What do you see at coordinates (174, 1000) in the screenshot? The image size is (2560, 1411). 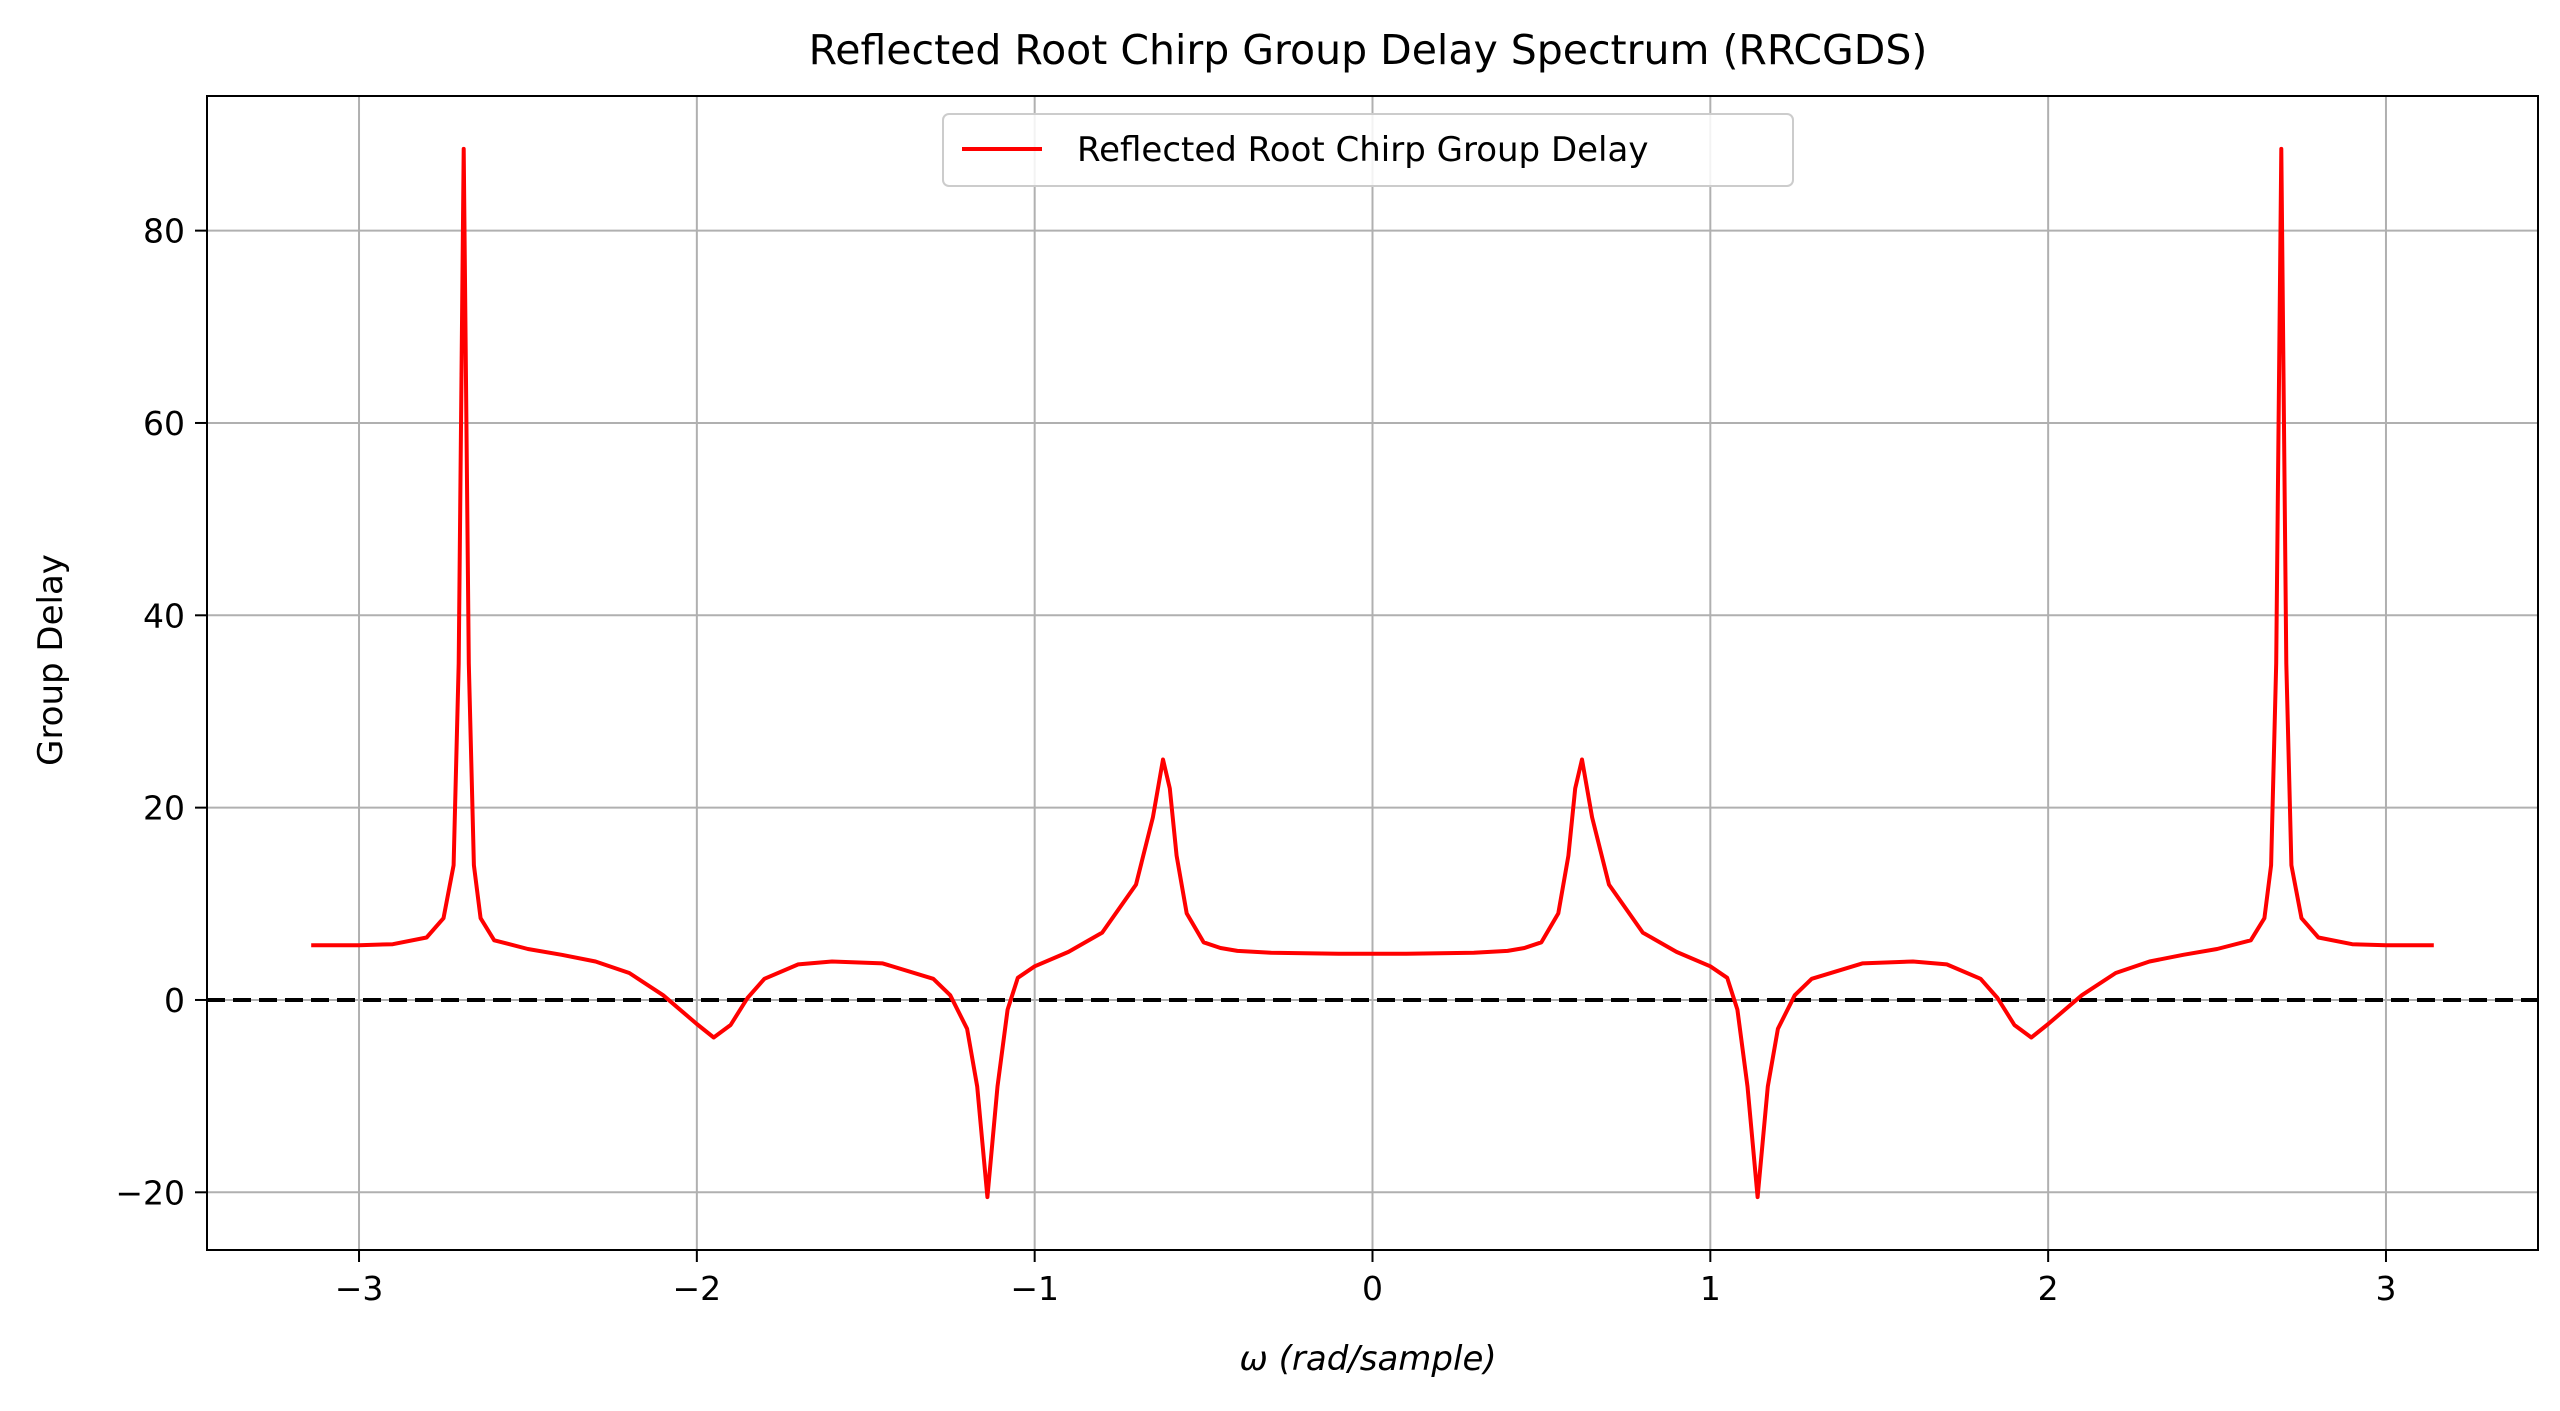 I see `y-tick-label: 0` at bounding box center [174, 1000].